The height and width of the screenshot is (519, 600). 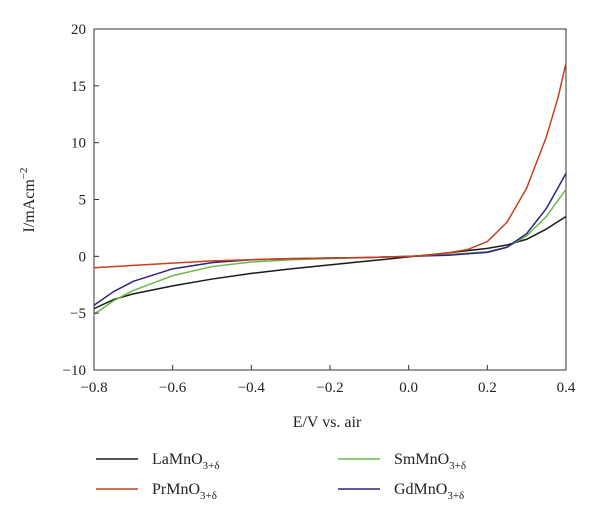 What do you see at coordinates (93, 388) in the screenshot?
I see `x-tick-label: −0.8` at bounding box center [93, 388].